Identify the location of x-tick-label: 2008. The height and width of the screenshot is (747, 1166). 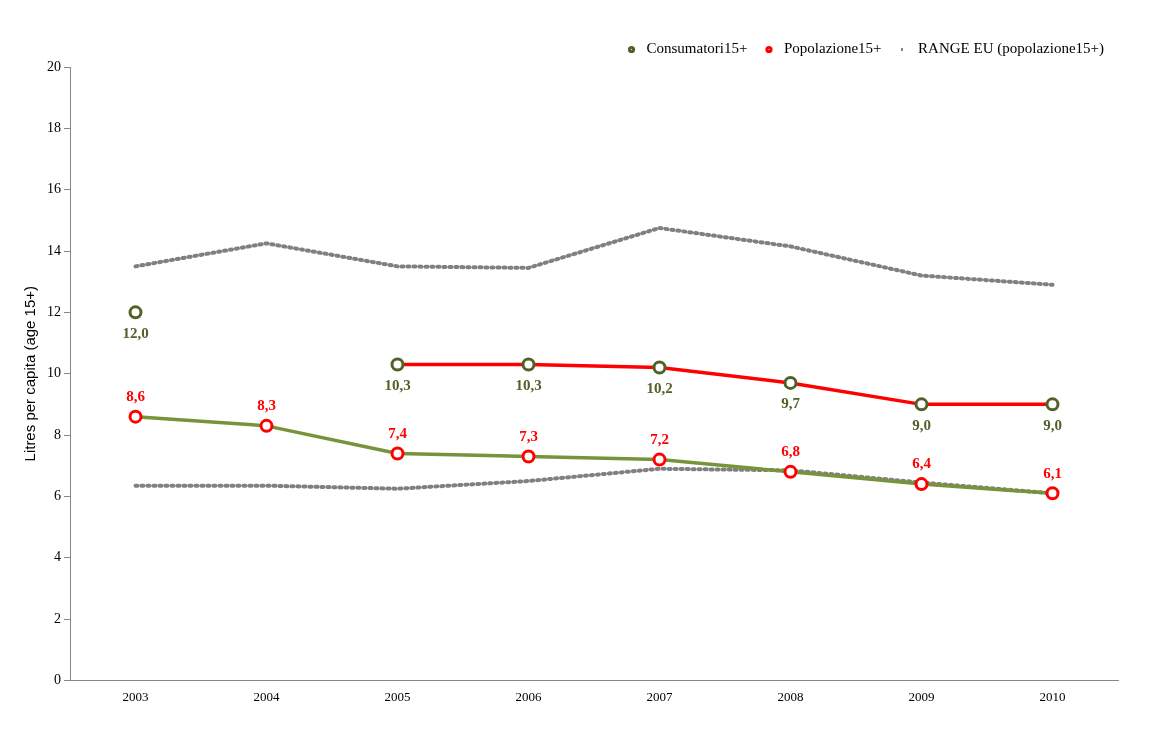
(790, 696).